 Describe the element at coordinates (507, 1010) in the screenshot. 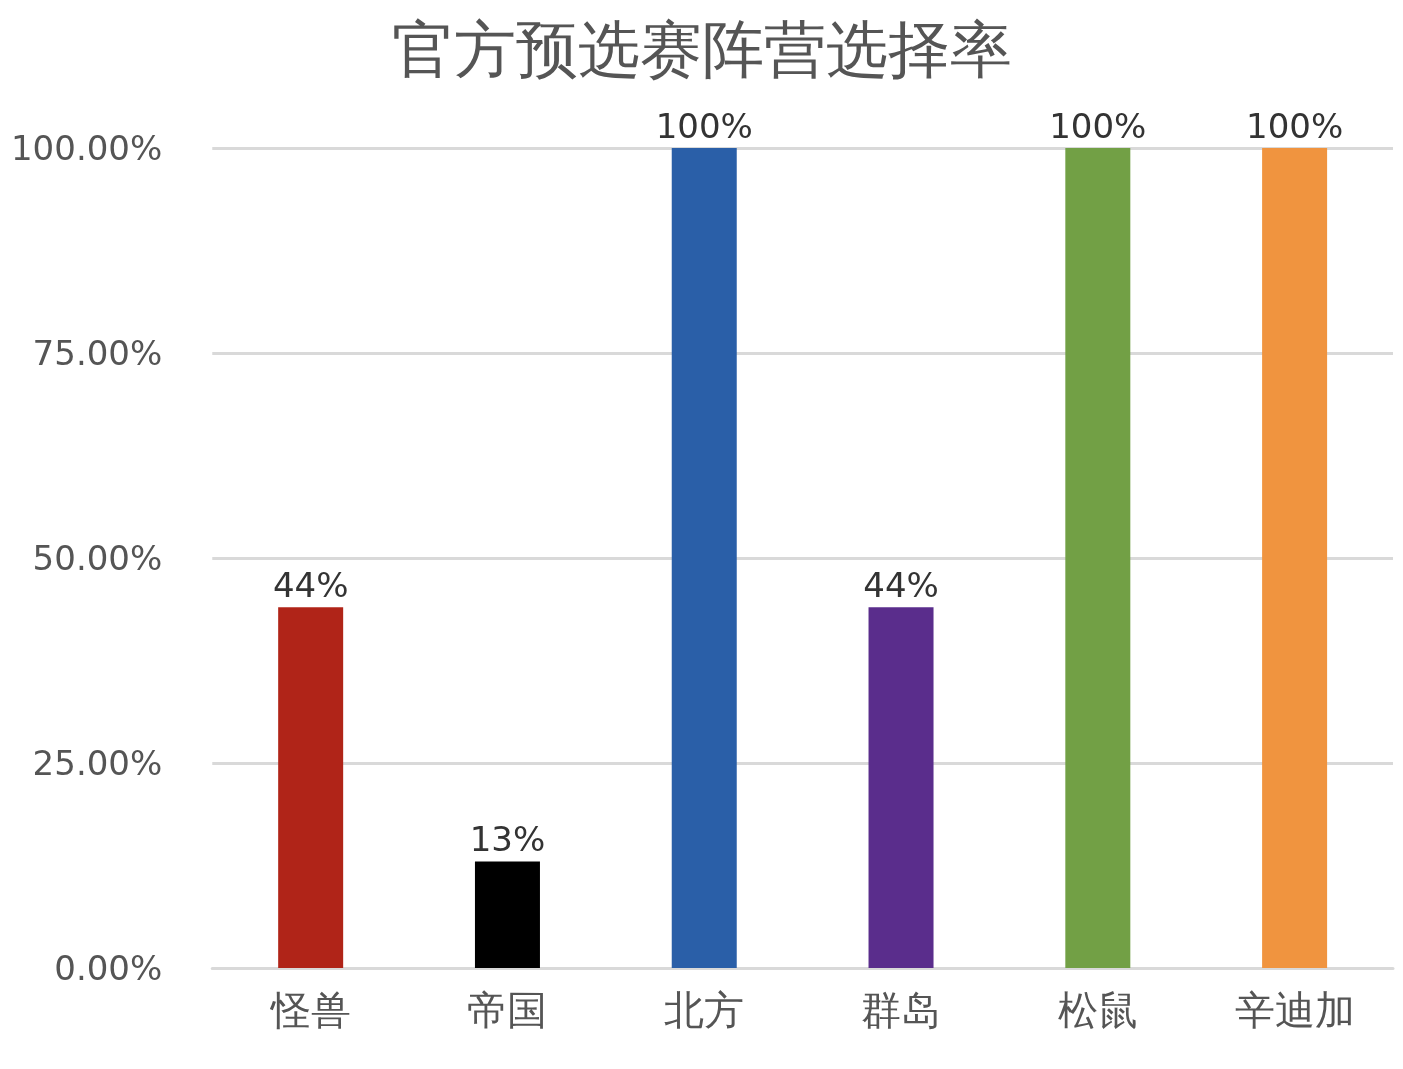

I see `x-tick-label: 帝国` at that location.